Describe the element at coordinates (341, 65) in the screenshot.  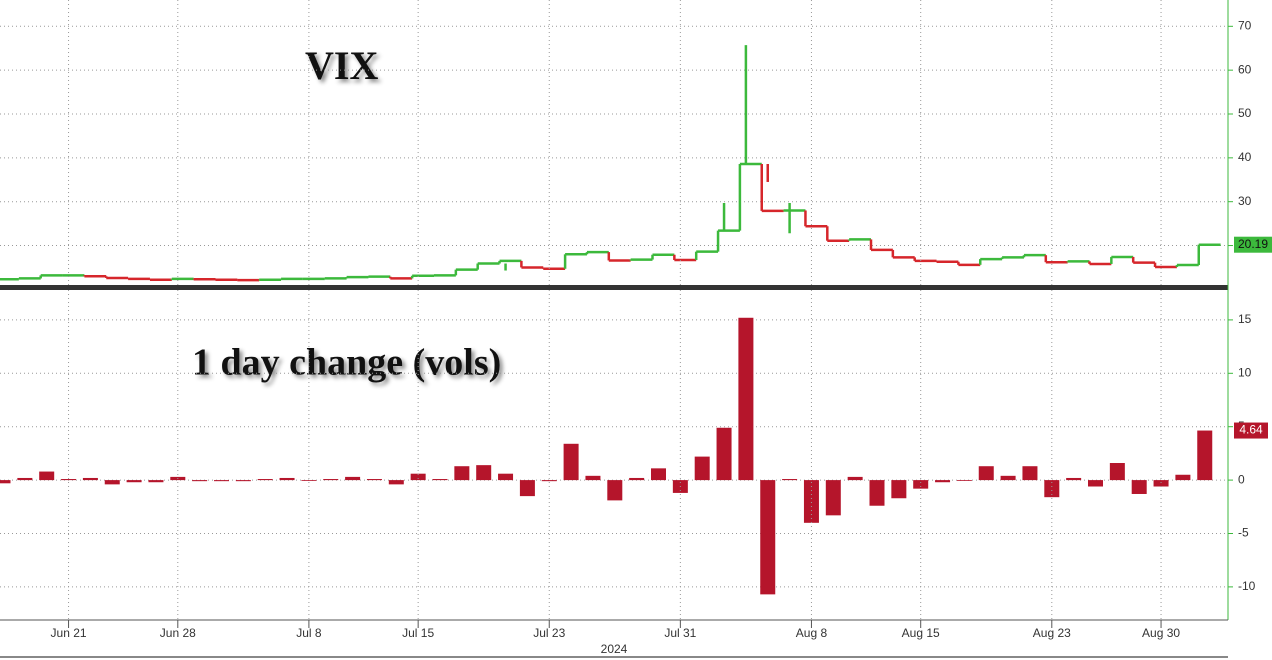
I see `chart-title: VIX` at that location.